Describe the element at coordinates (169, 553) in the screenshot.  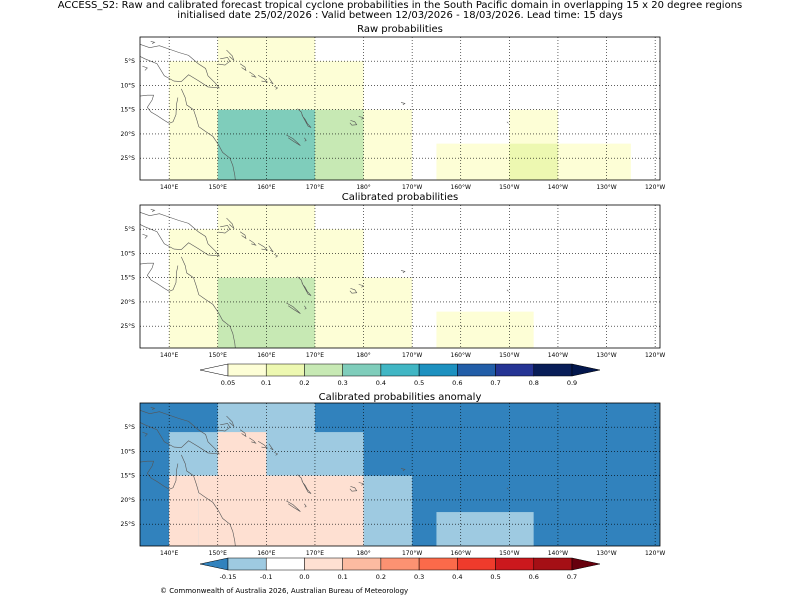
I see `lon-tick-label: 140°E` at that location.